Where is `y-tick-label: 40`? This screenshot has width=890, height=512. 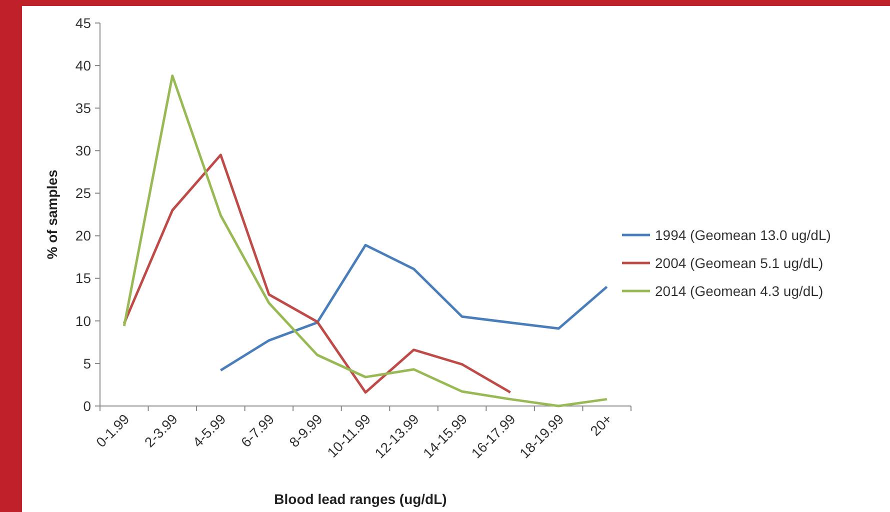 y-tick-label: 40 is located at coordinates (83, 65).